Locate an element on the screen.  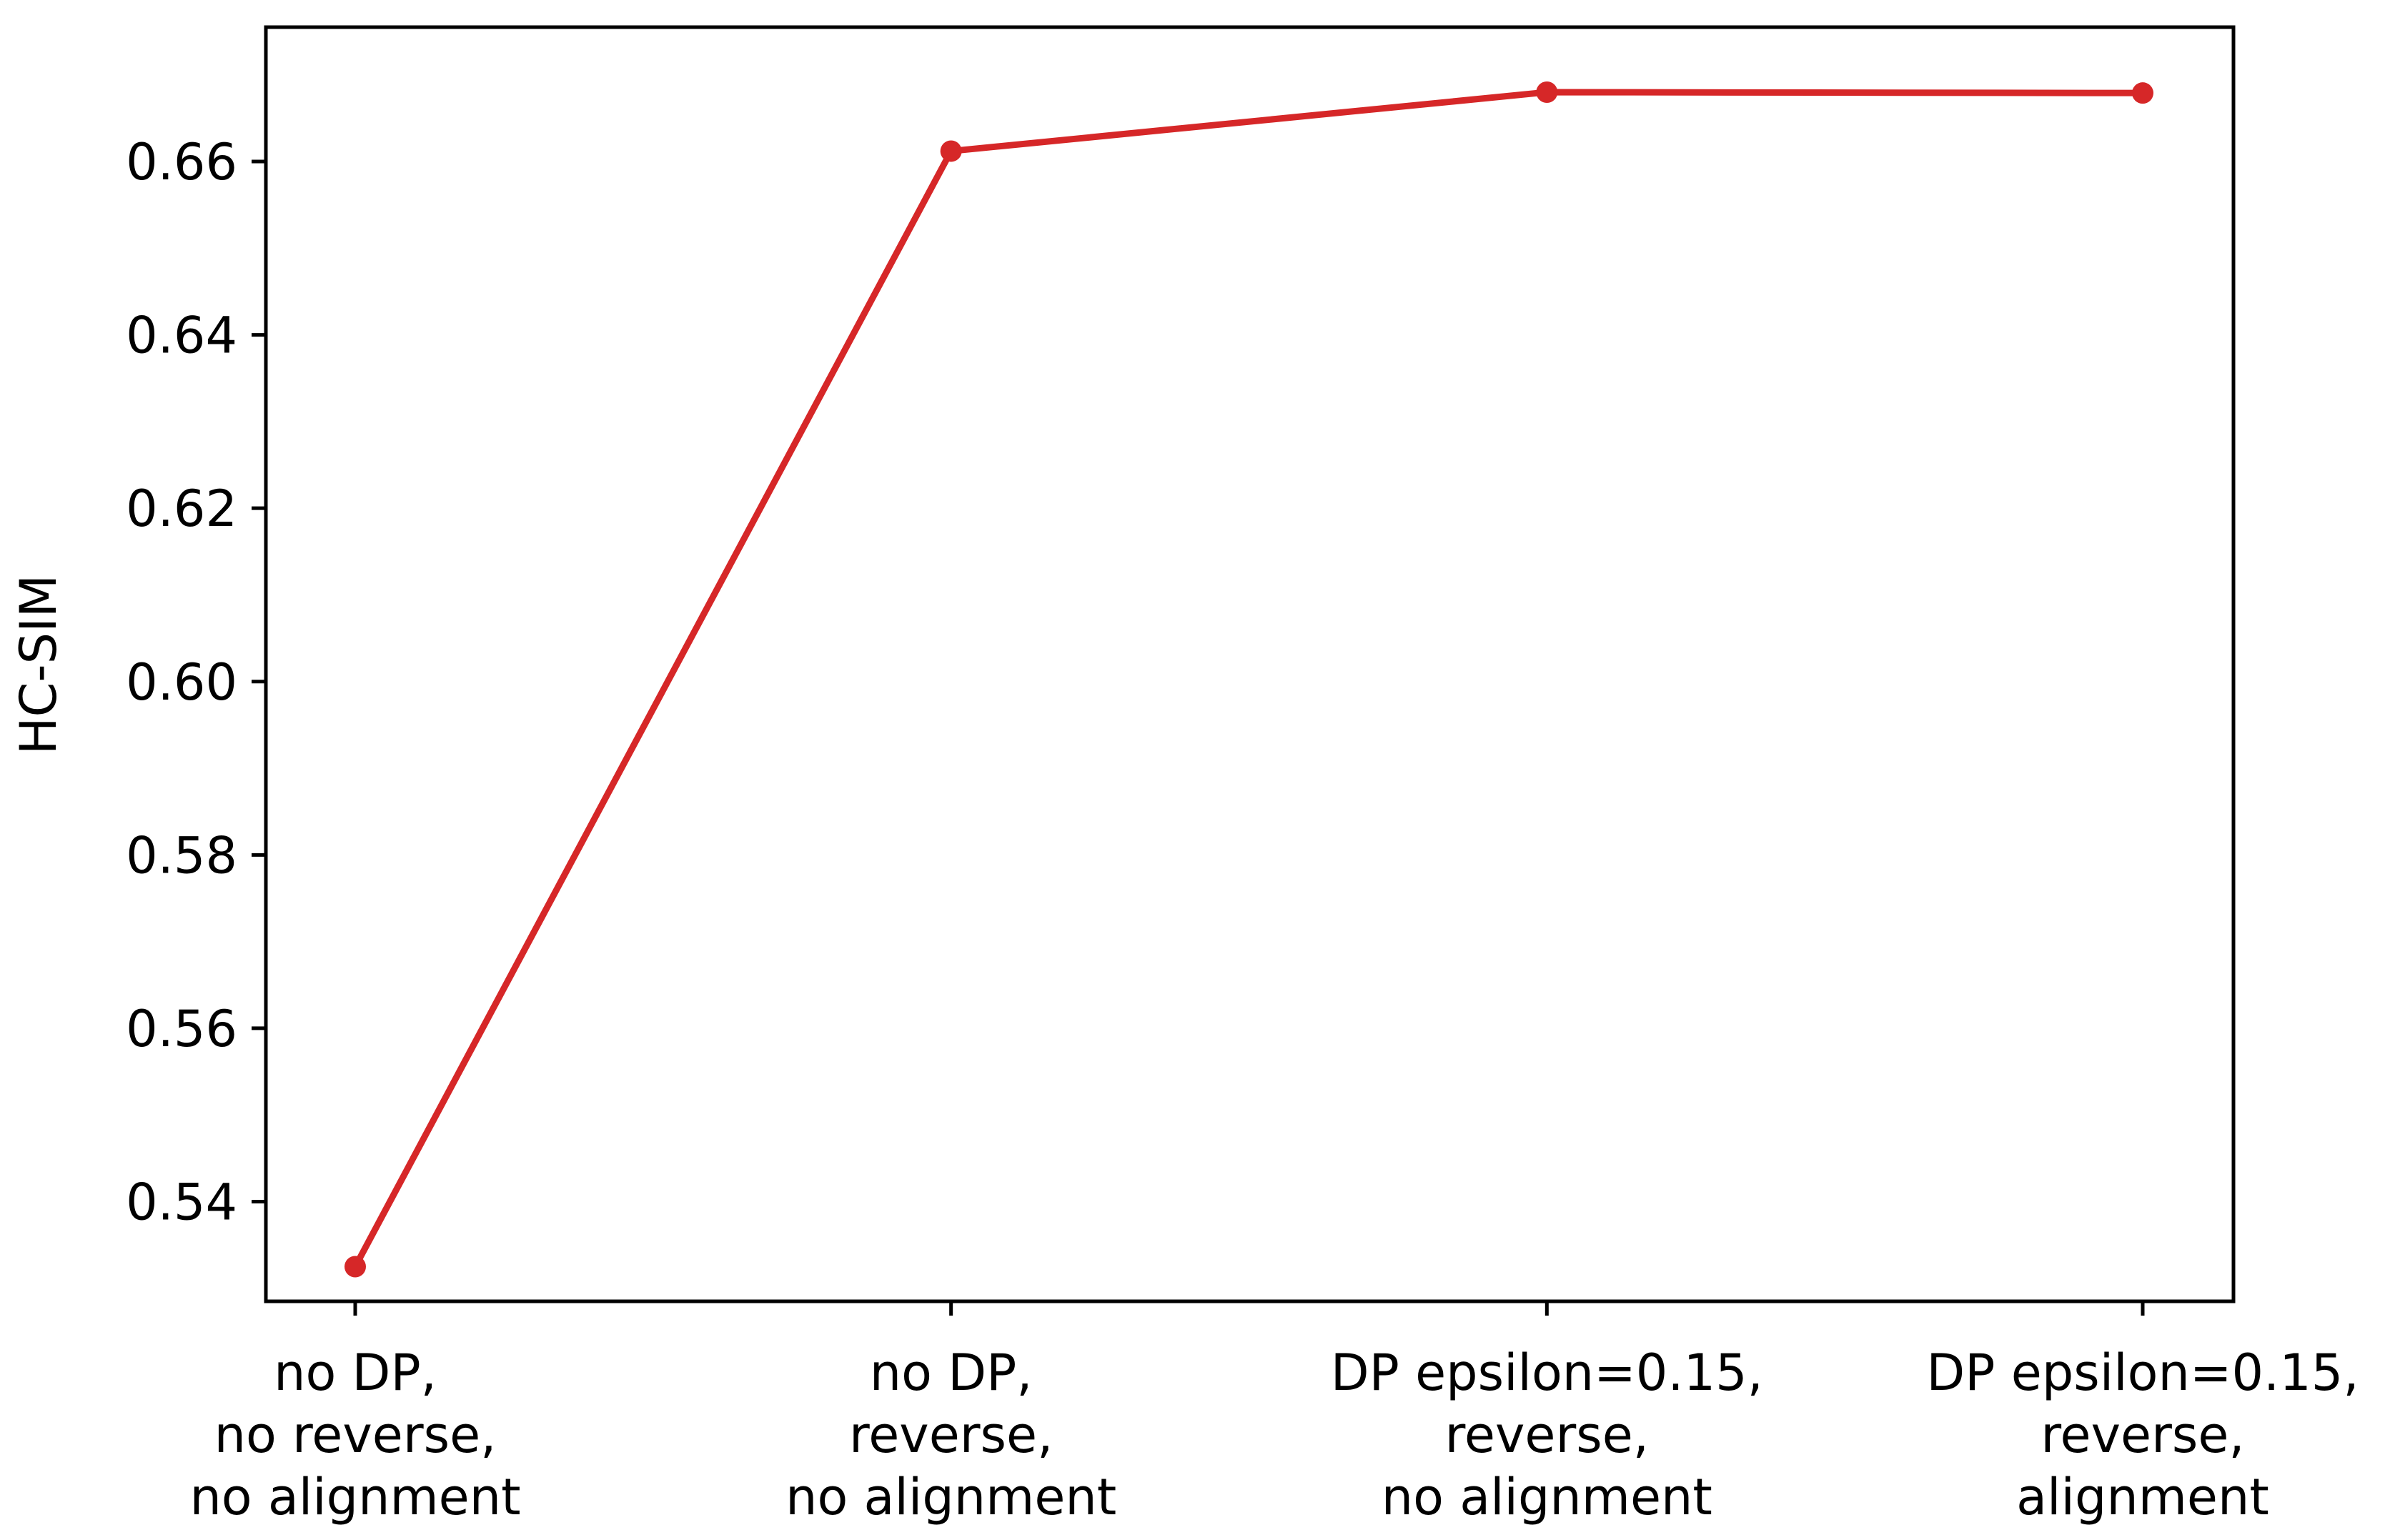
x-tick-label: DP epsilon=0.15, reverse, no alignment is located at coordinates (1547, 1434).